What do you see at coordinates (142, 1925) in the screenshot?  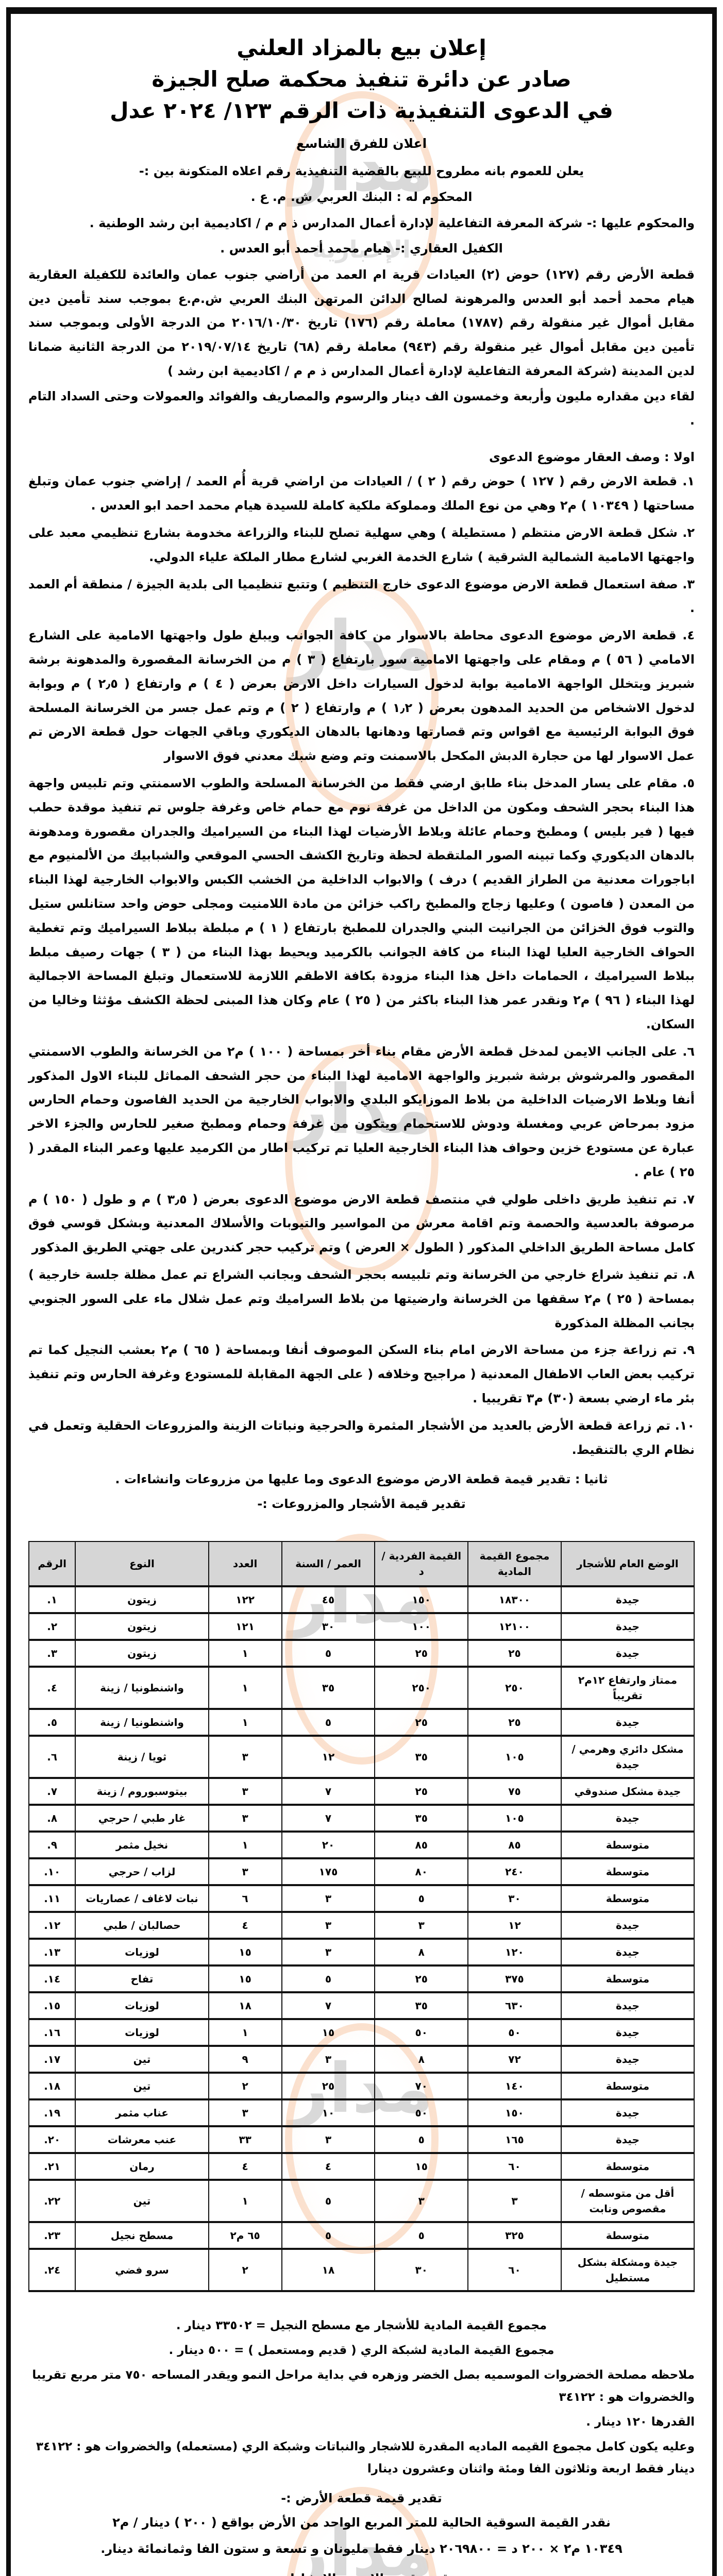 I see `cell-type: حصالبان / طبي` at bounding box center [142, 1925].